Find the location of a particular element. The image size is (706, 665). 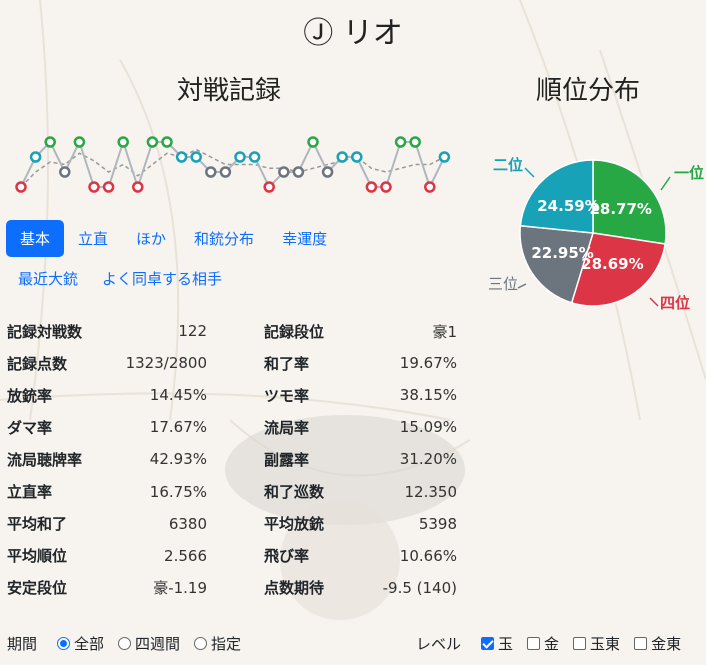

tab-row2-1: よく同卓する相手 is located at coordinates (162, 278).